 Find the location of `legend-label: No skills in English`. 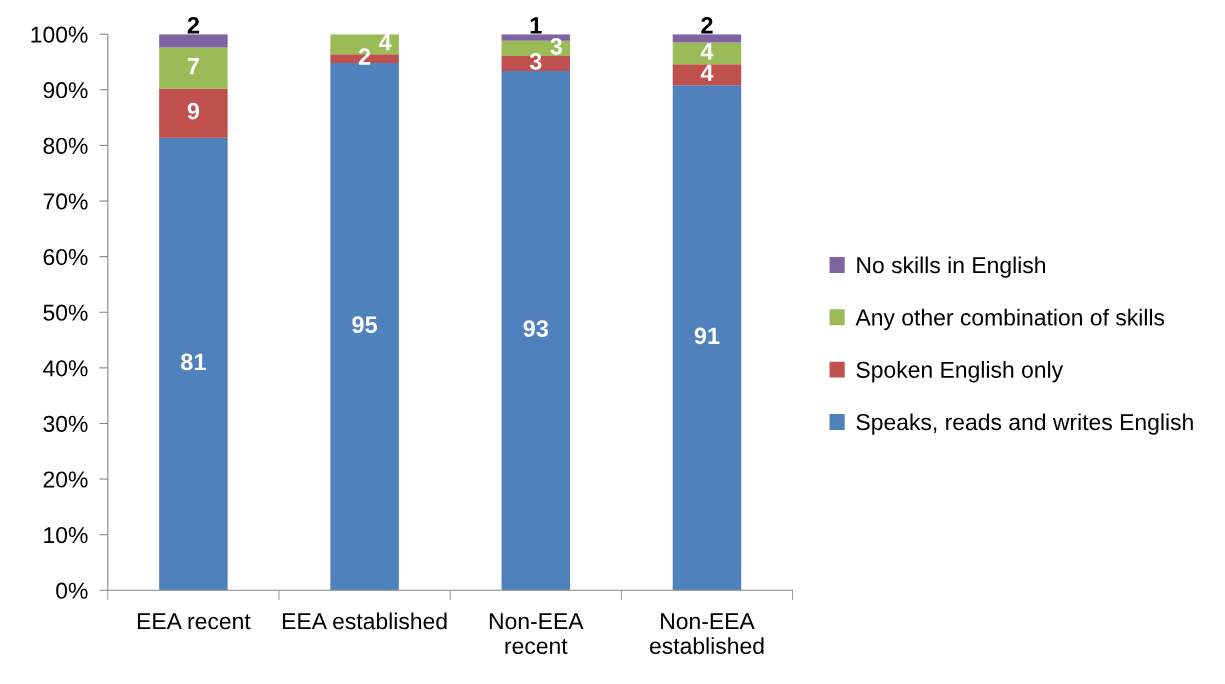

legend-label: No skills in English is located at coordinates (951, 267).